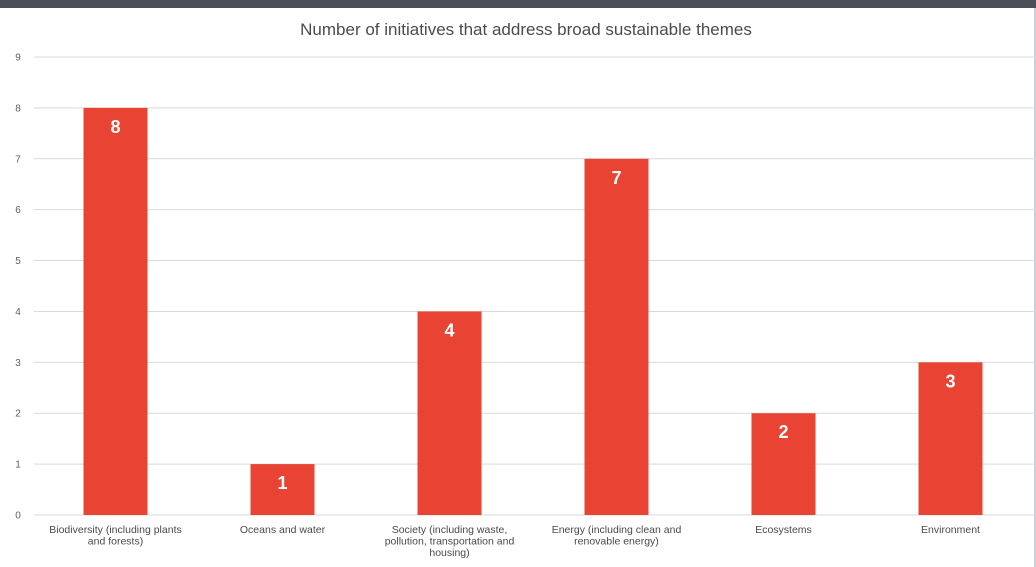 The image size is (1036, 567). Describe the element at coordinates (283, 530) in the screenshot. I see `category-label: Oceans and water` at that location.